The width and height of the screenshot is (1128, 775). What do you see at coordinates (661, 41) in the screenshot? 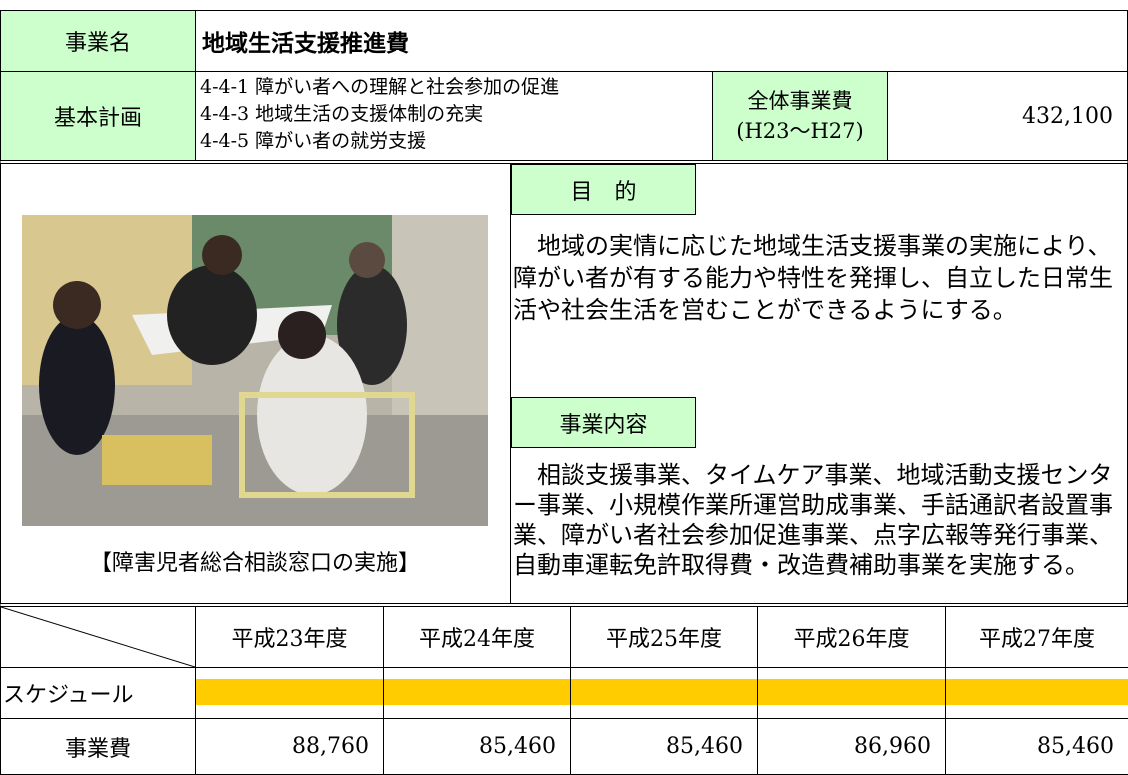
I see `project-name: 地域生活支援推進費` at bounding box center [661, 41].